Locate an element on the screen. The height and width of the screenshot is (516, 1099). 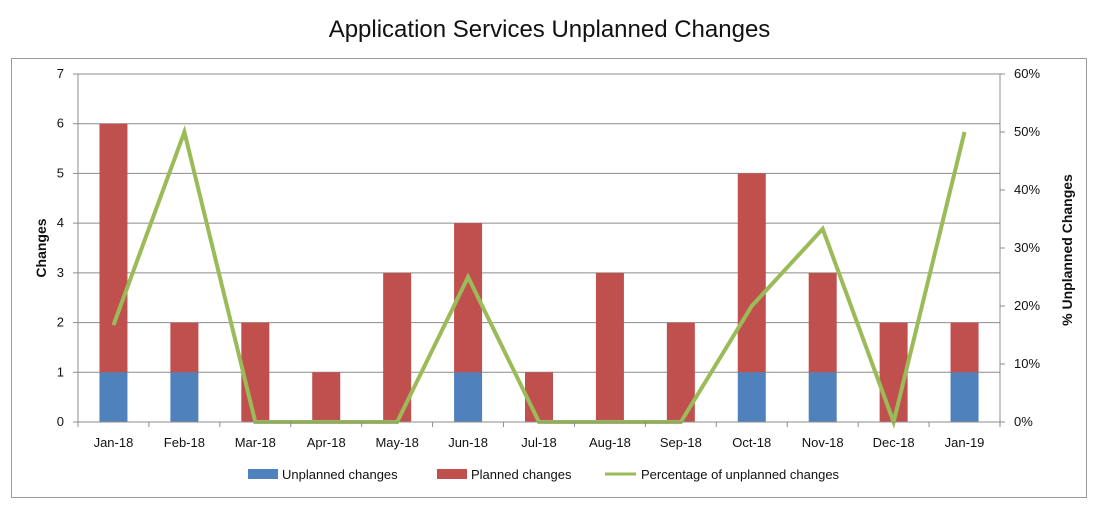
y2-tick-label: 20% is located at coordinates (1027, 305).